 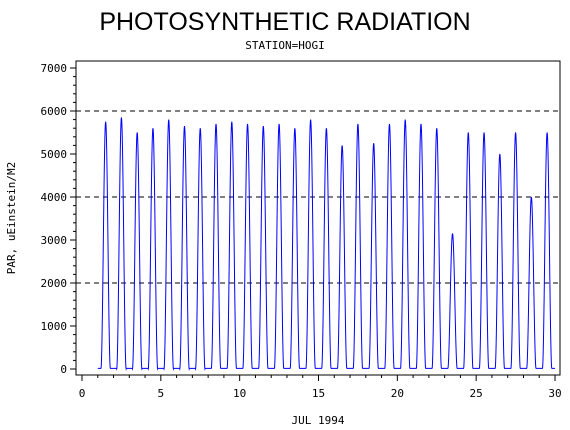 What do you see at coordinates (63, 369) in the screenshot?
I see `y-tick-label: 0` at bounding box center [63, 369].